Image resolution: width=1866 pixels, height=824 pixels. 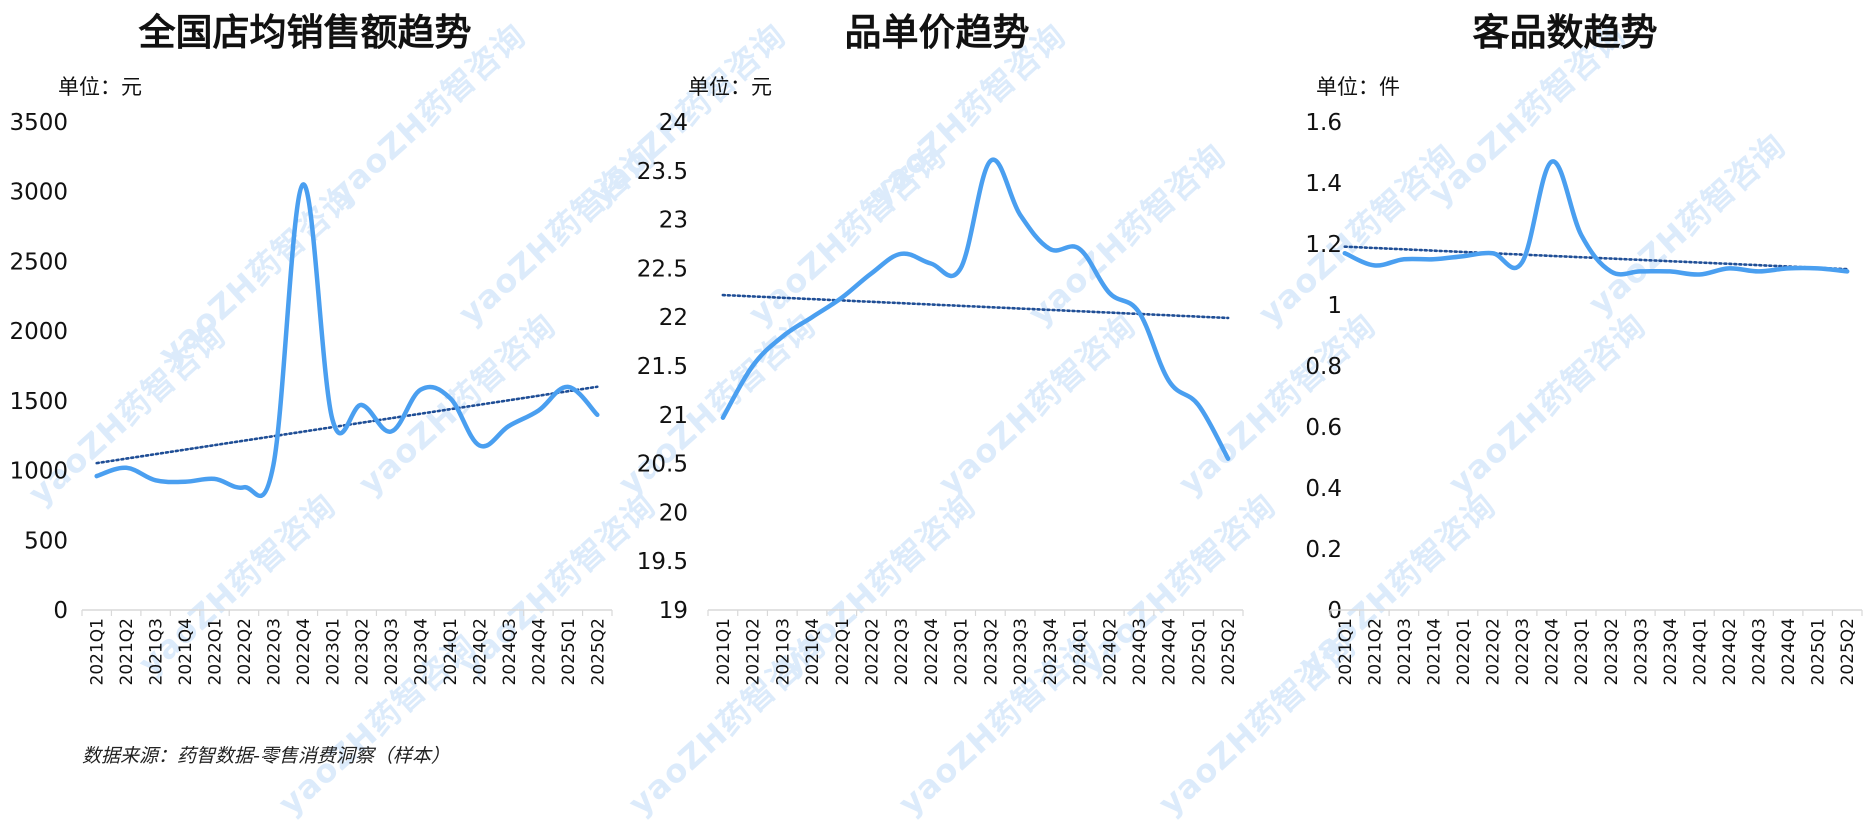 What do you see at coordinates (932, 651) in the screenshot?
I see `x-tick-label: 2022Q4` at bounding box center [932, 651].